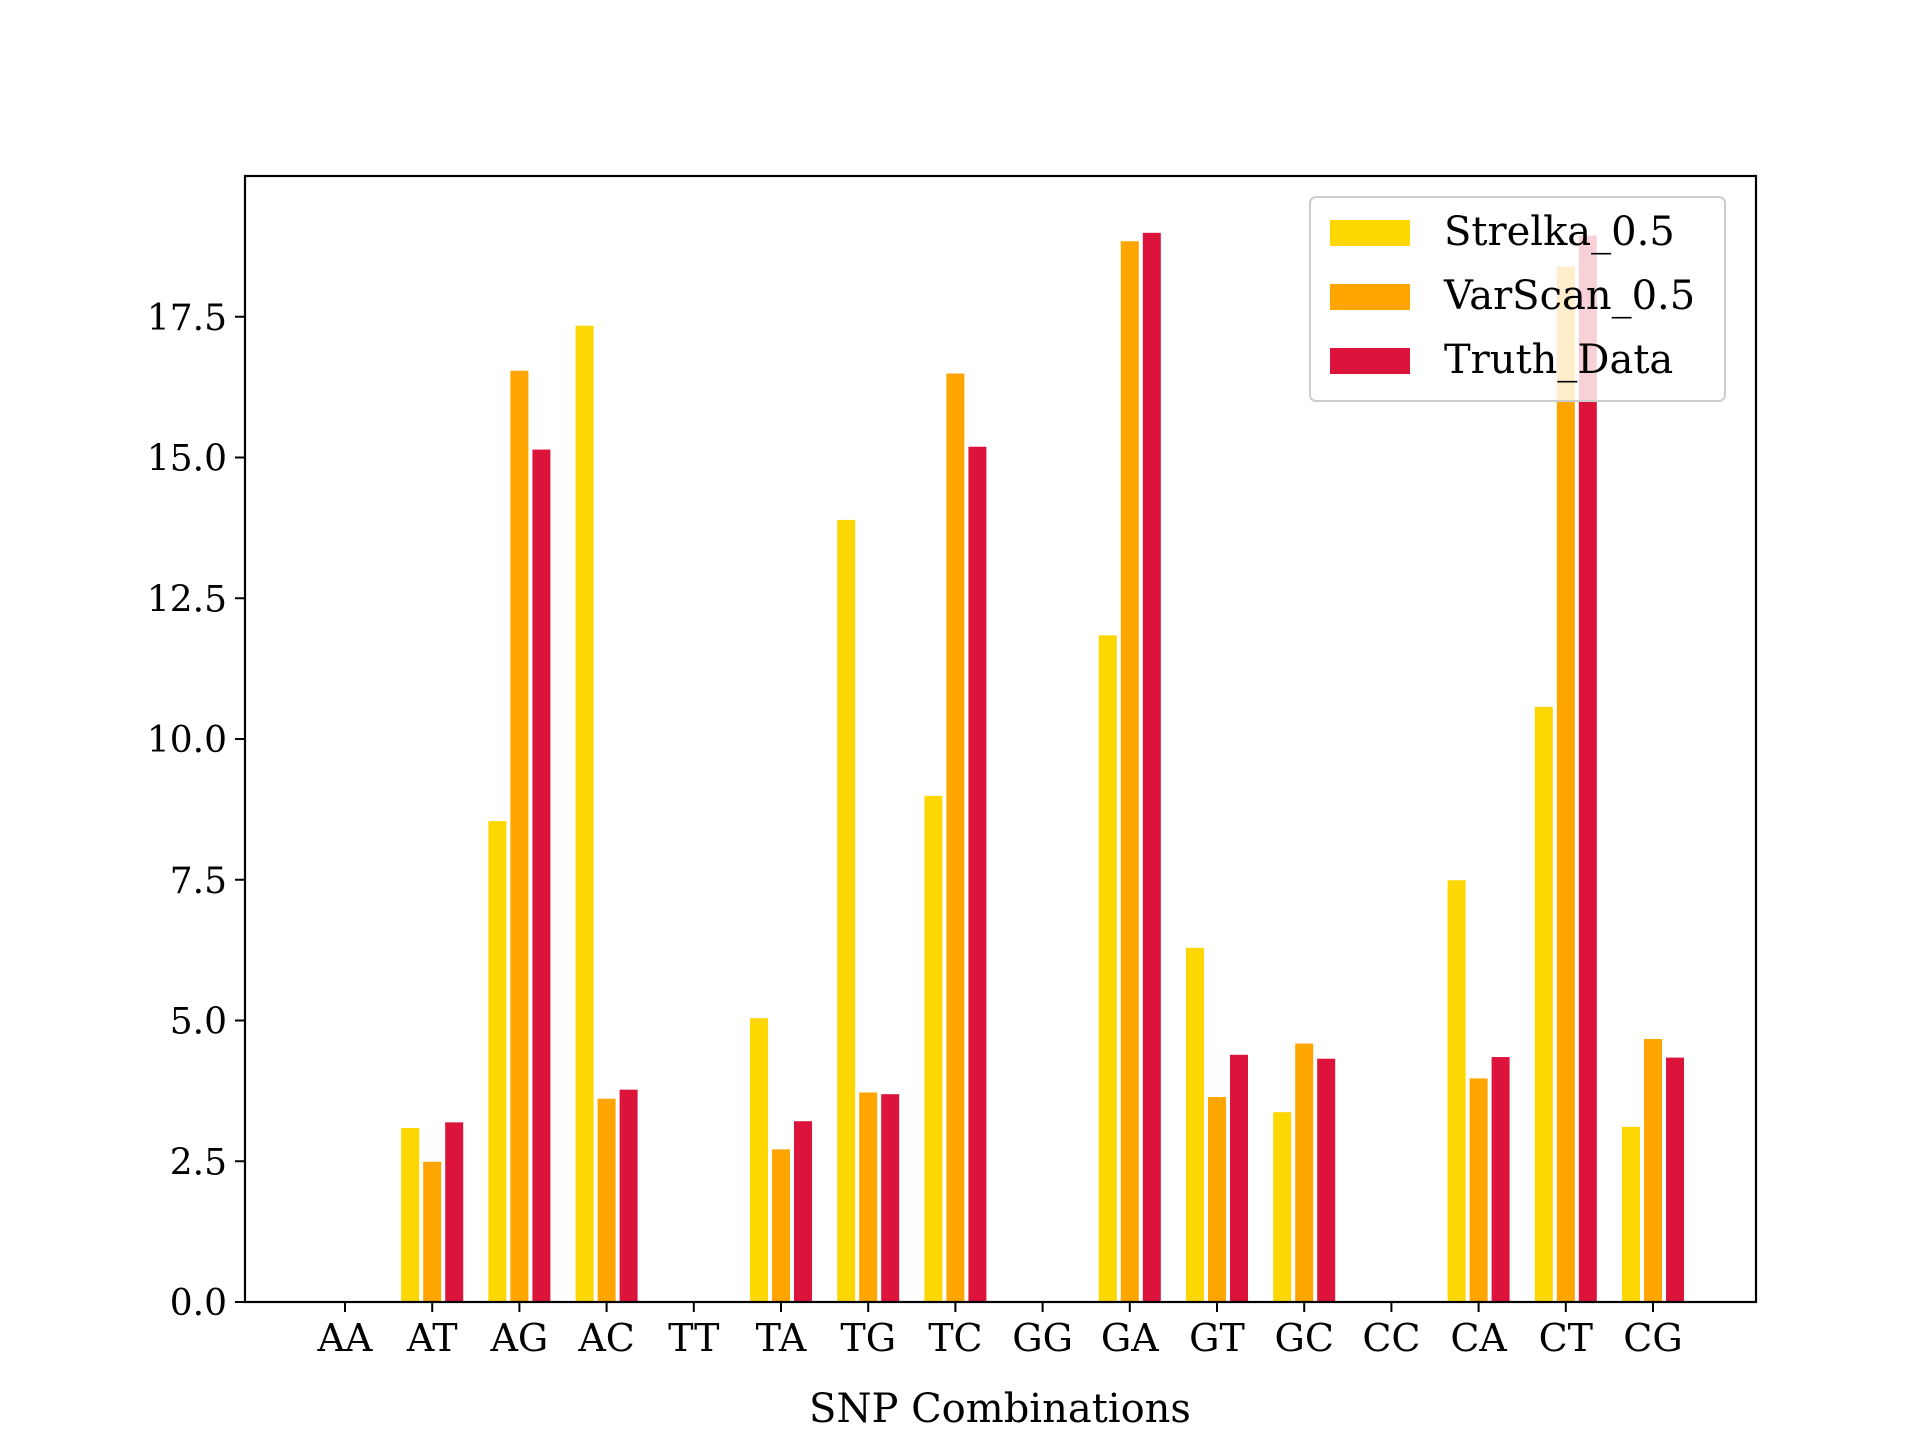  Describe the element at coordinates (606, 1338) in the screenshot. I see `x-tick-label-ac: AC` at that location.